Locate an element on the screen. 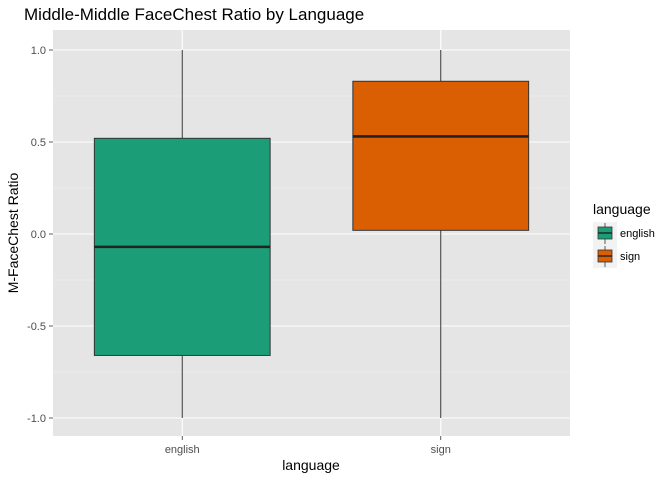 The image size is (672, 480). x-axis-ticks: english sign is located at coordinates (308, 446).